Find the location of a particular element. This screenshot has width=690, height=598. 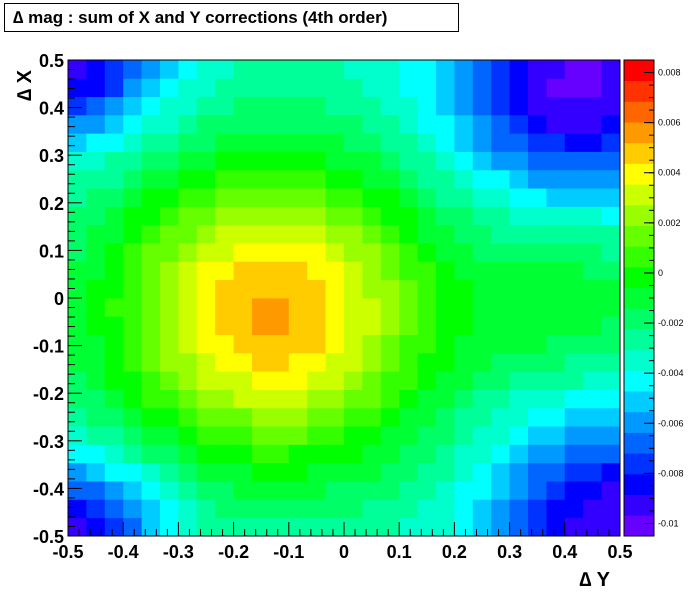

x-axis-title: ∆ Y is located at coordinates (594, 580).